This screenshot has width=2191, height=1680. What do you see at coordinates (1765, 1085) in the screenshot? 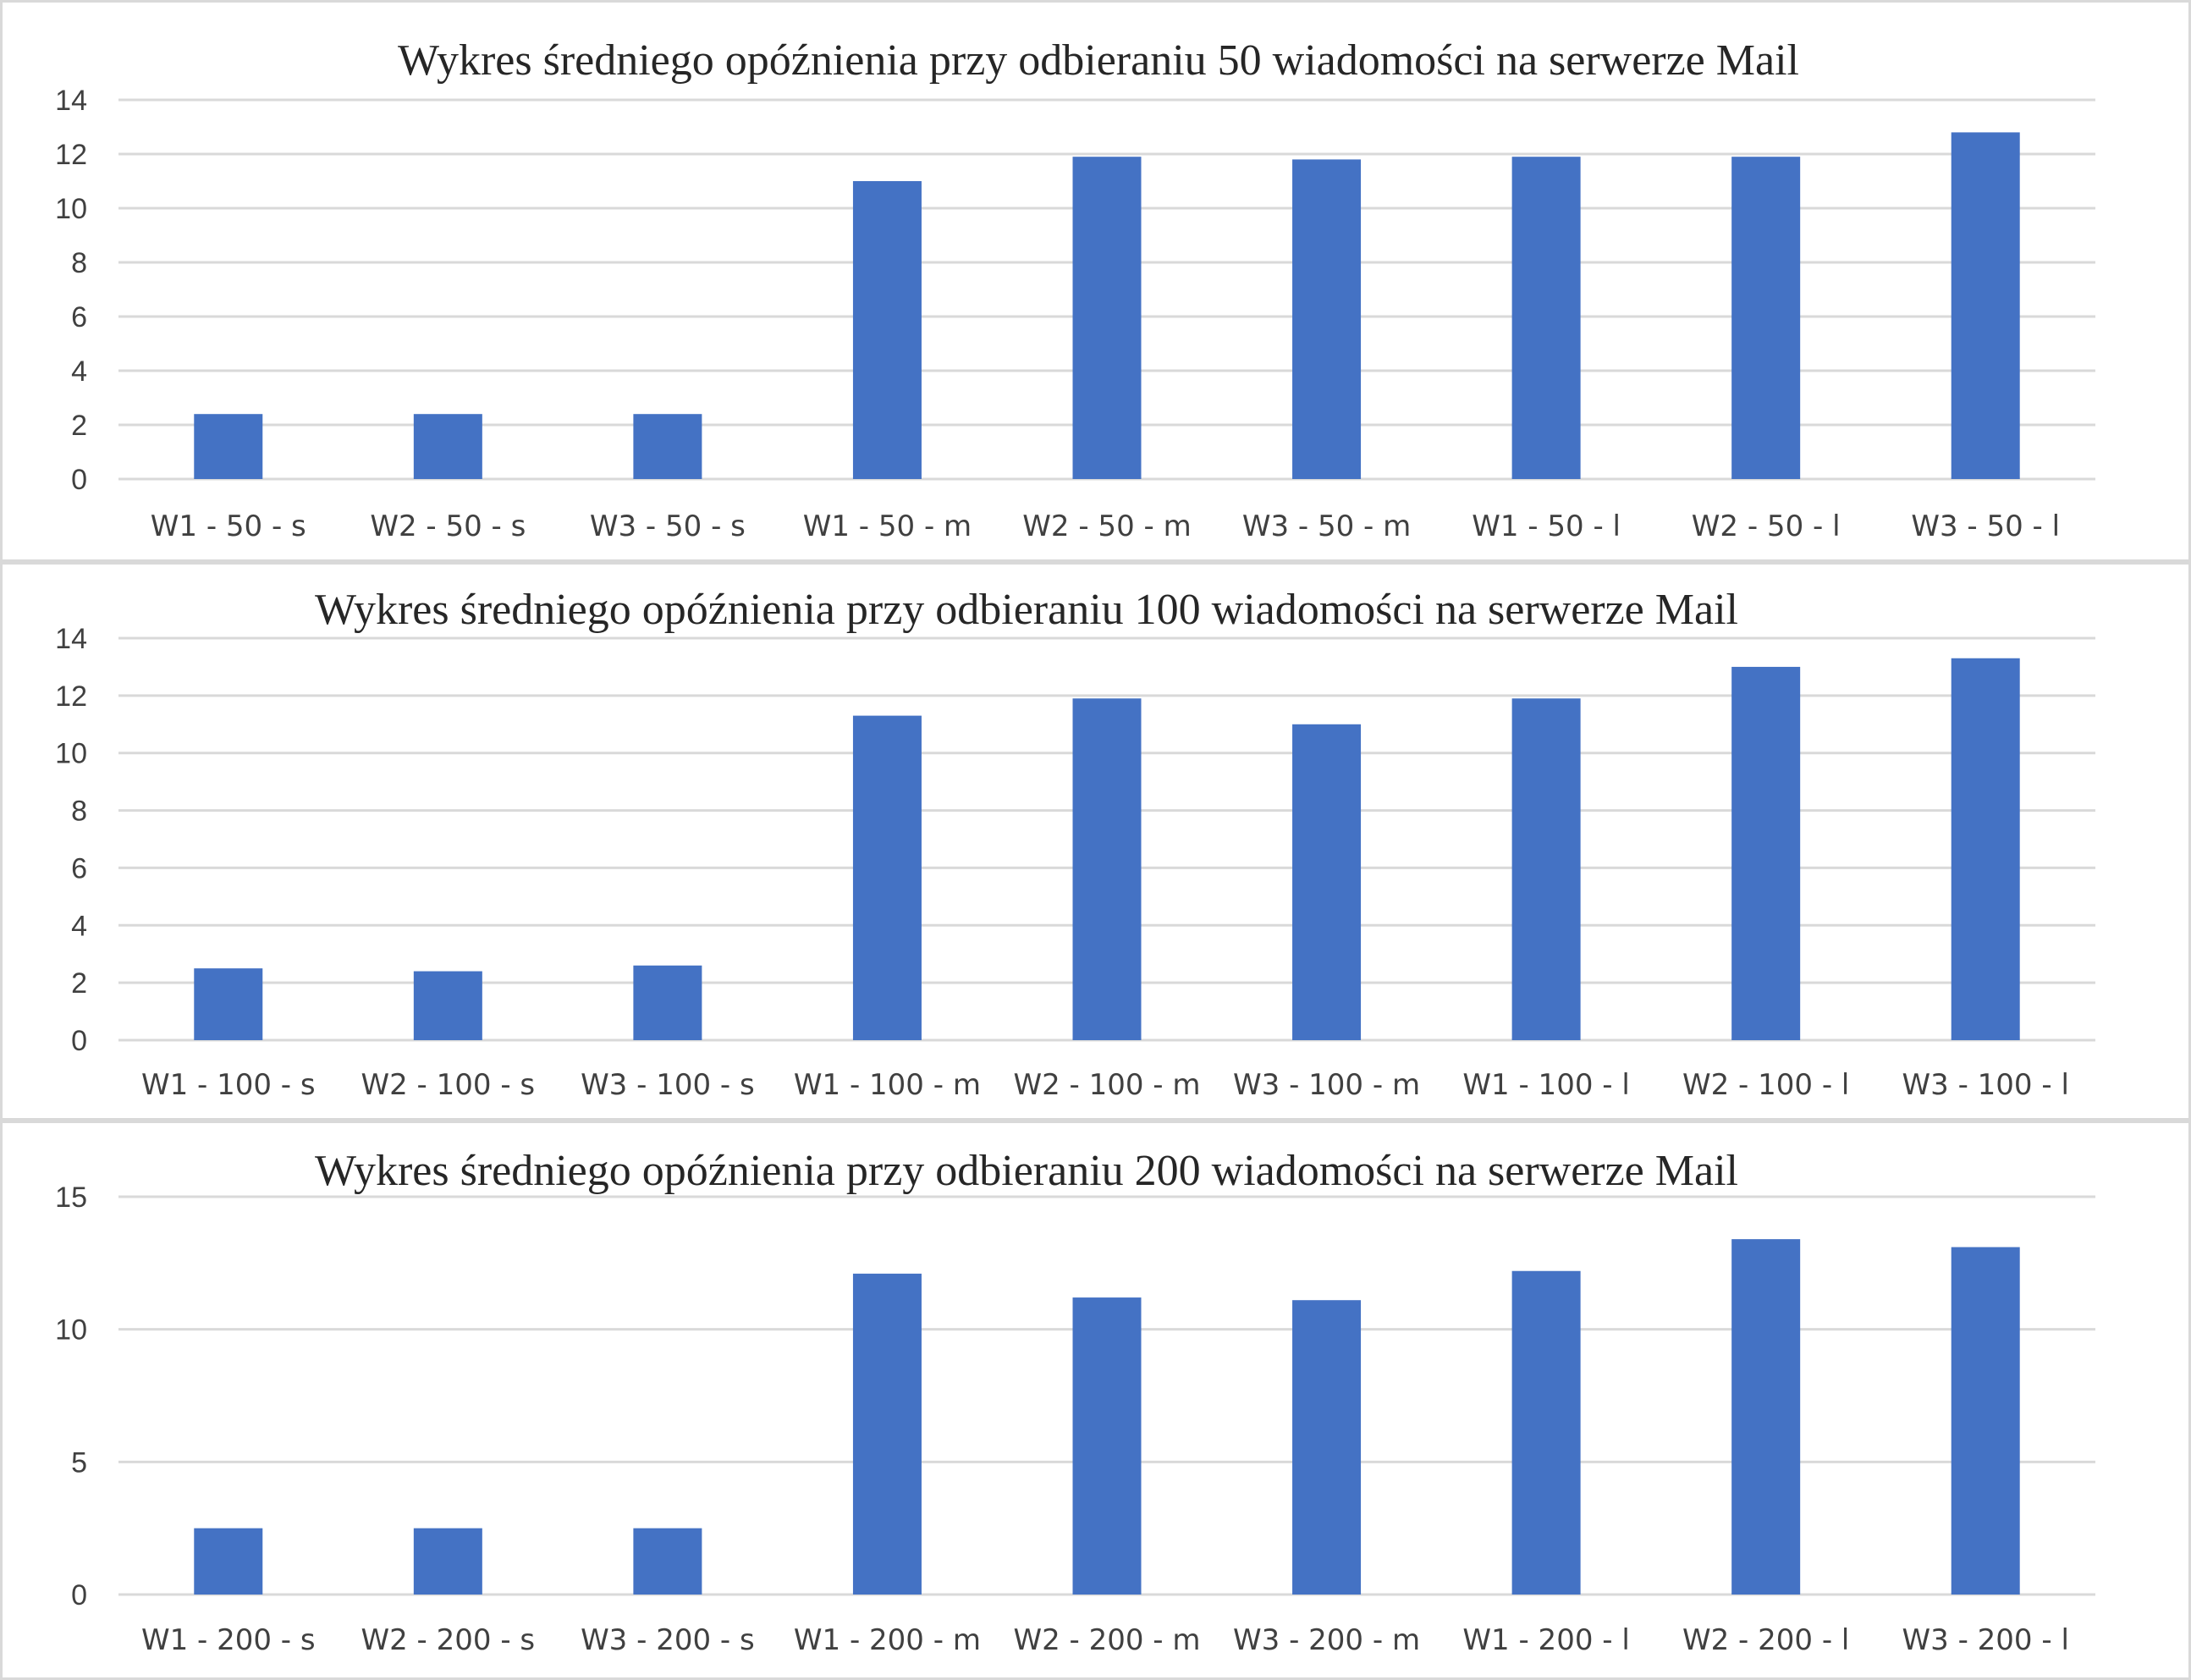
I see `x-tick-label: W2 - 100 - l` at bounding box center [1765, 1085].